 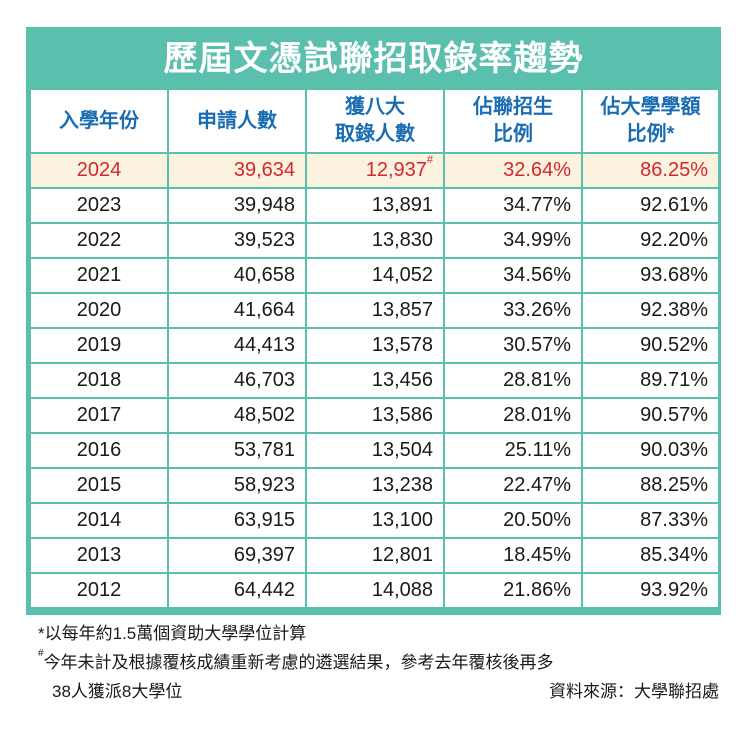 What do you see at coordinates (237, 240) in the screenshot?
I see `cell-applicants: 39,523` at bounding box center [237, 240].